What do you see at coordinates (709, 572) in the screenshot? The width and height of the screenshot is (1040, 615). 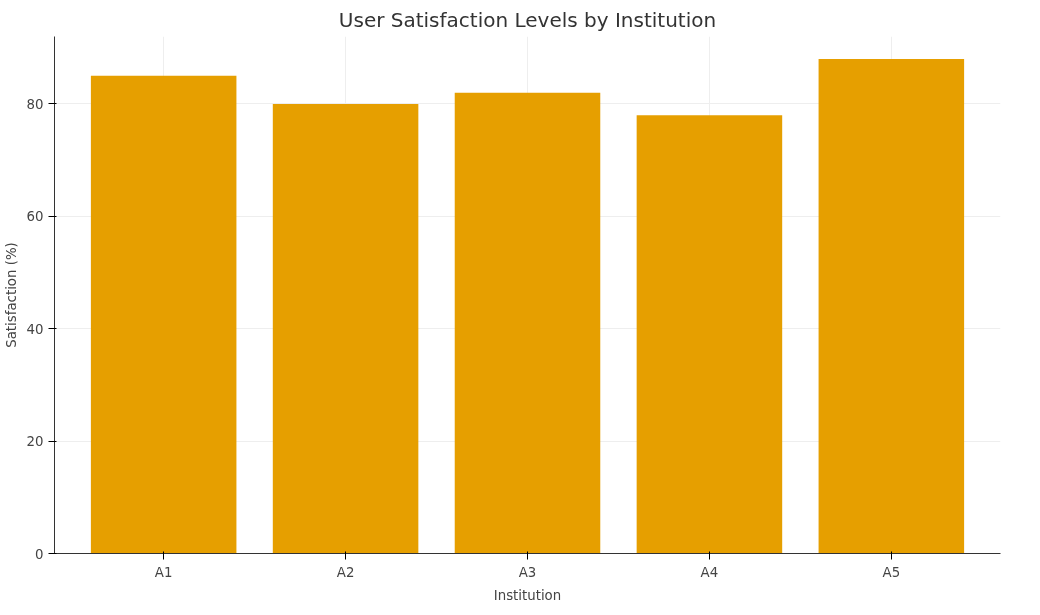 I see `x-tick-label: A4` at bounding box center [709, 572].